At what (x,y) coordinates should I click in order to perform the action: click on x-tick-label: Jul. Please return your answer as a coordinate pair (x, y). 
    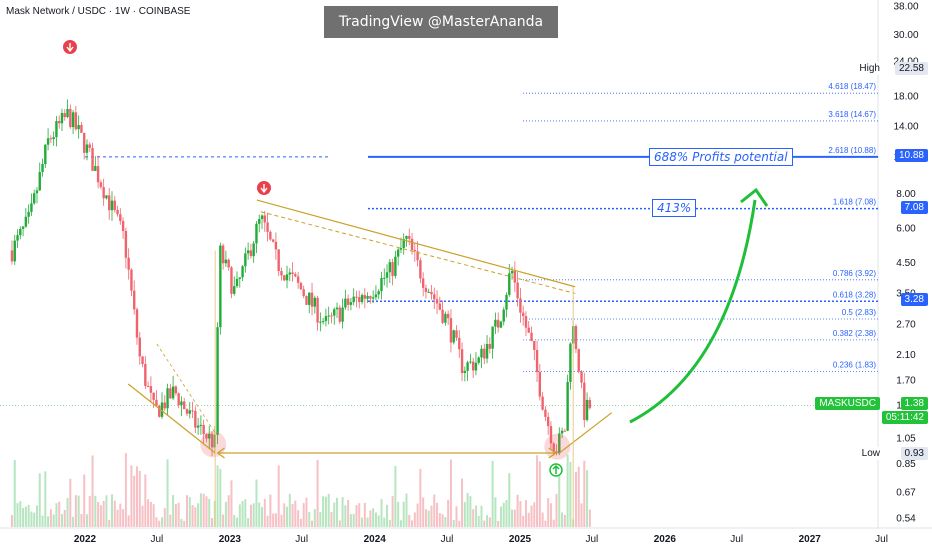
    Looking at the image, I should click on (301, 539).